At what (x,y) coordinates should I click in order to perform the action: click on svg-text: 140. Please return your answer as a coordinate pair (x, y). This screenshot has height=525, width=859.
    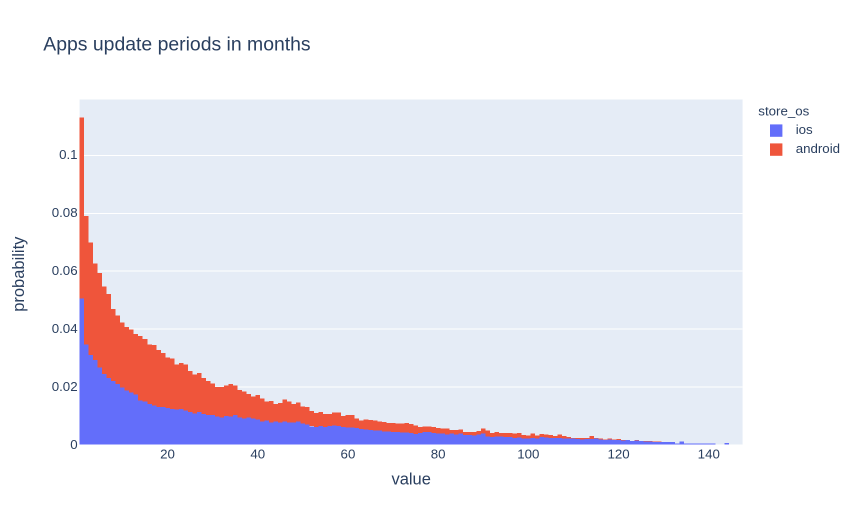
    Looking at the image, I should click on (709, 453).